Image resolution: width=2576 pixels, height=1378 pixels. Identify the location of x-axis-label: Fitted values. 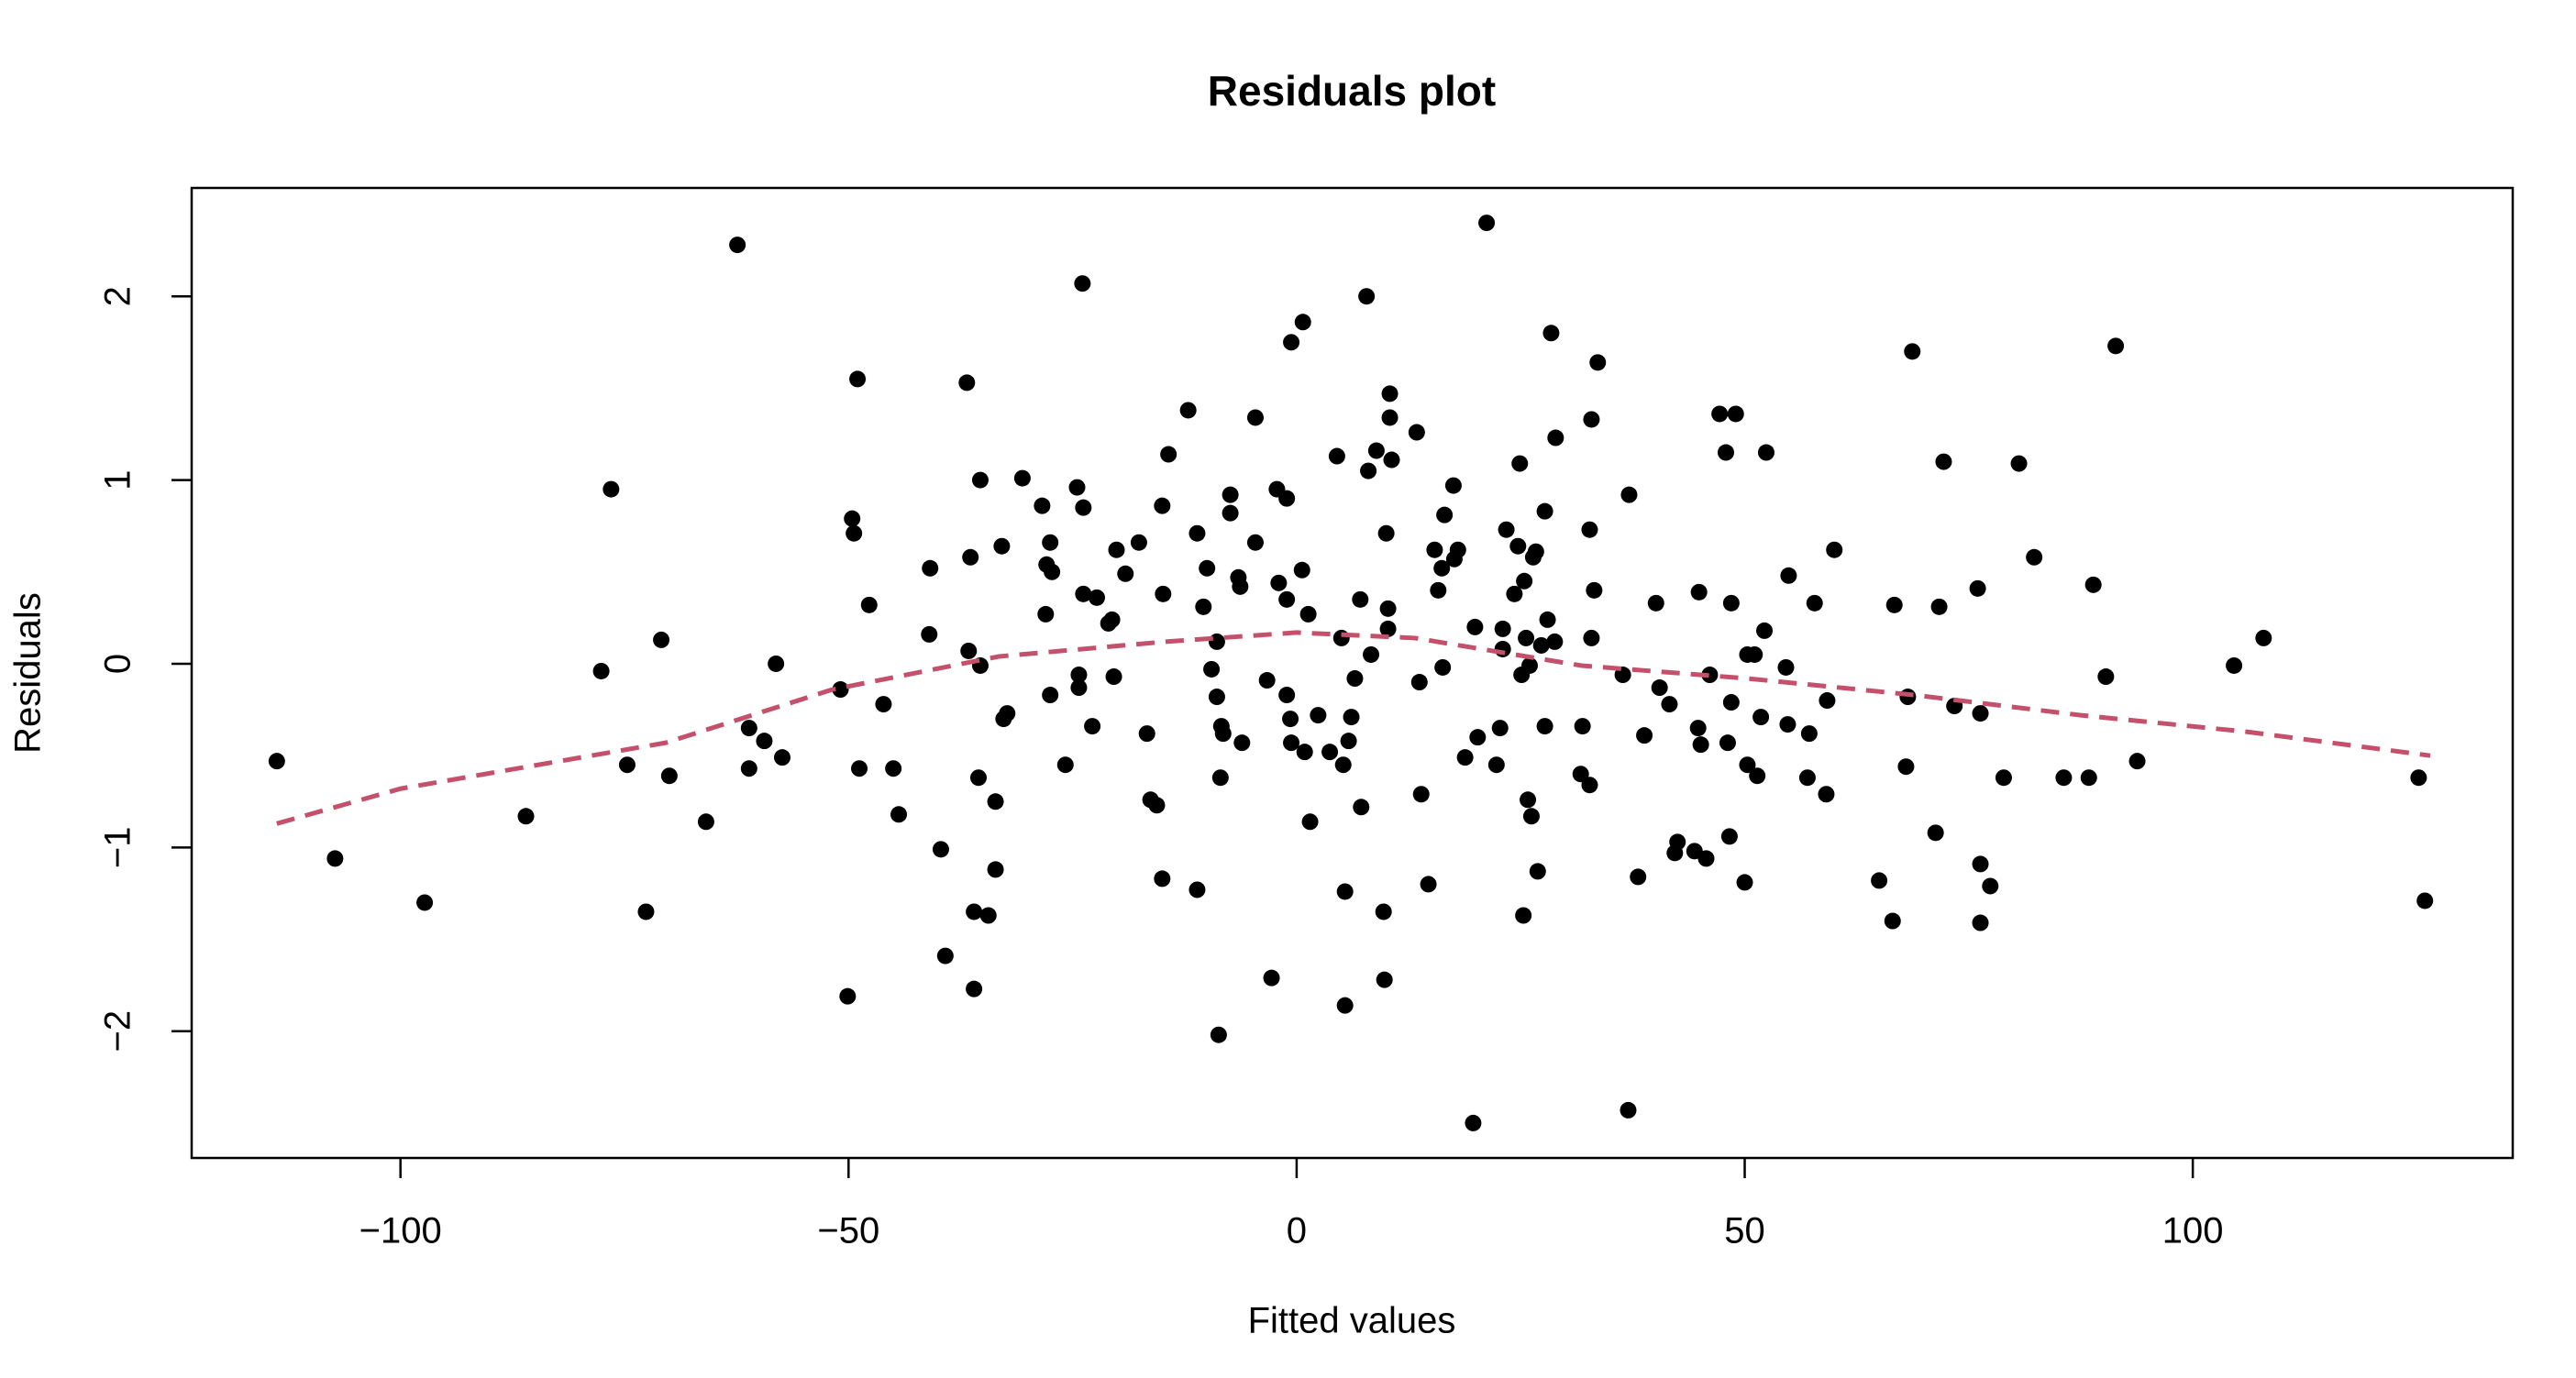
(1352, 1321).